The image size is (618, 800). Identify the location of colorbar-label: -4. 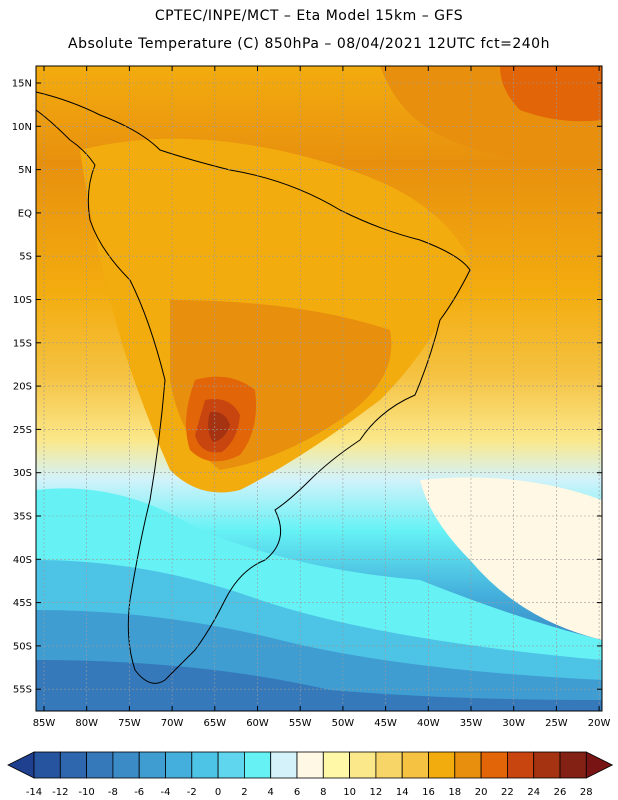
(166, 792).